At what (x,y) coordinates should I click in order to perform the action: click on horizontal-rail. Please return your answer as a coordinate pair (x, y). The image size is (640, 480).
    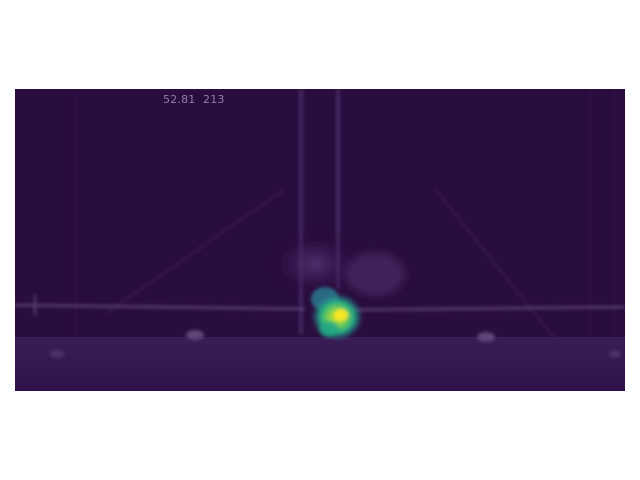
    Looking at the image, I should click on (320, 305).